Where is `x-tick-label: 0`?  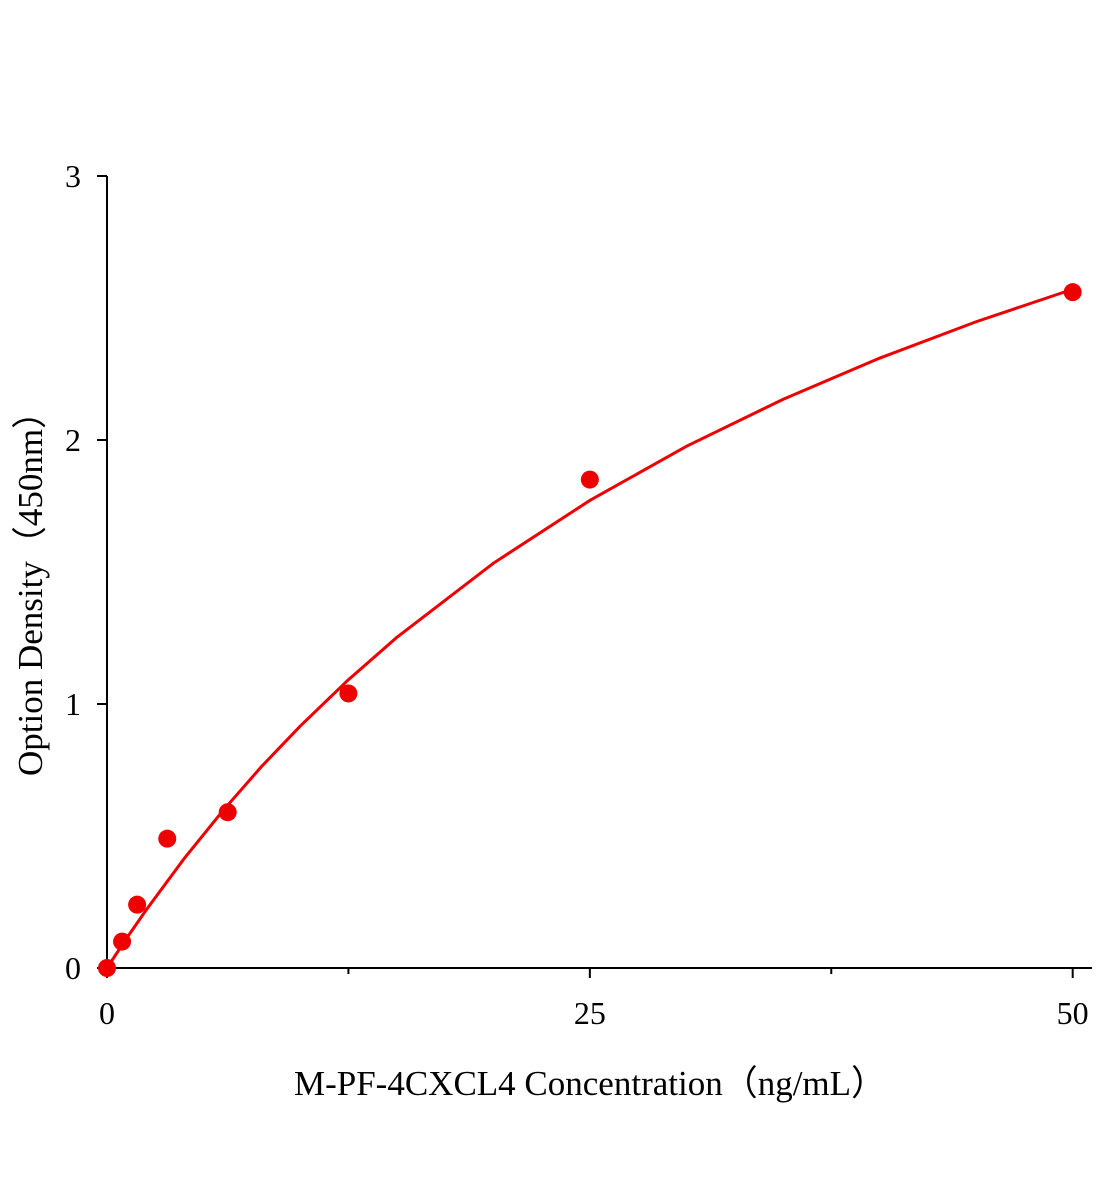 x-tick-label: 0 is located at coordinates (107, 1013).